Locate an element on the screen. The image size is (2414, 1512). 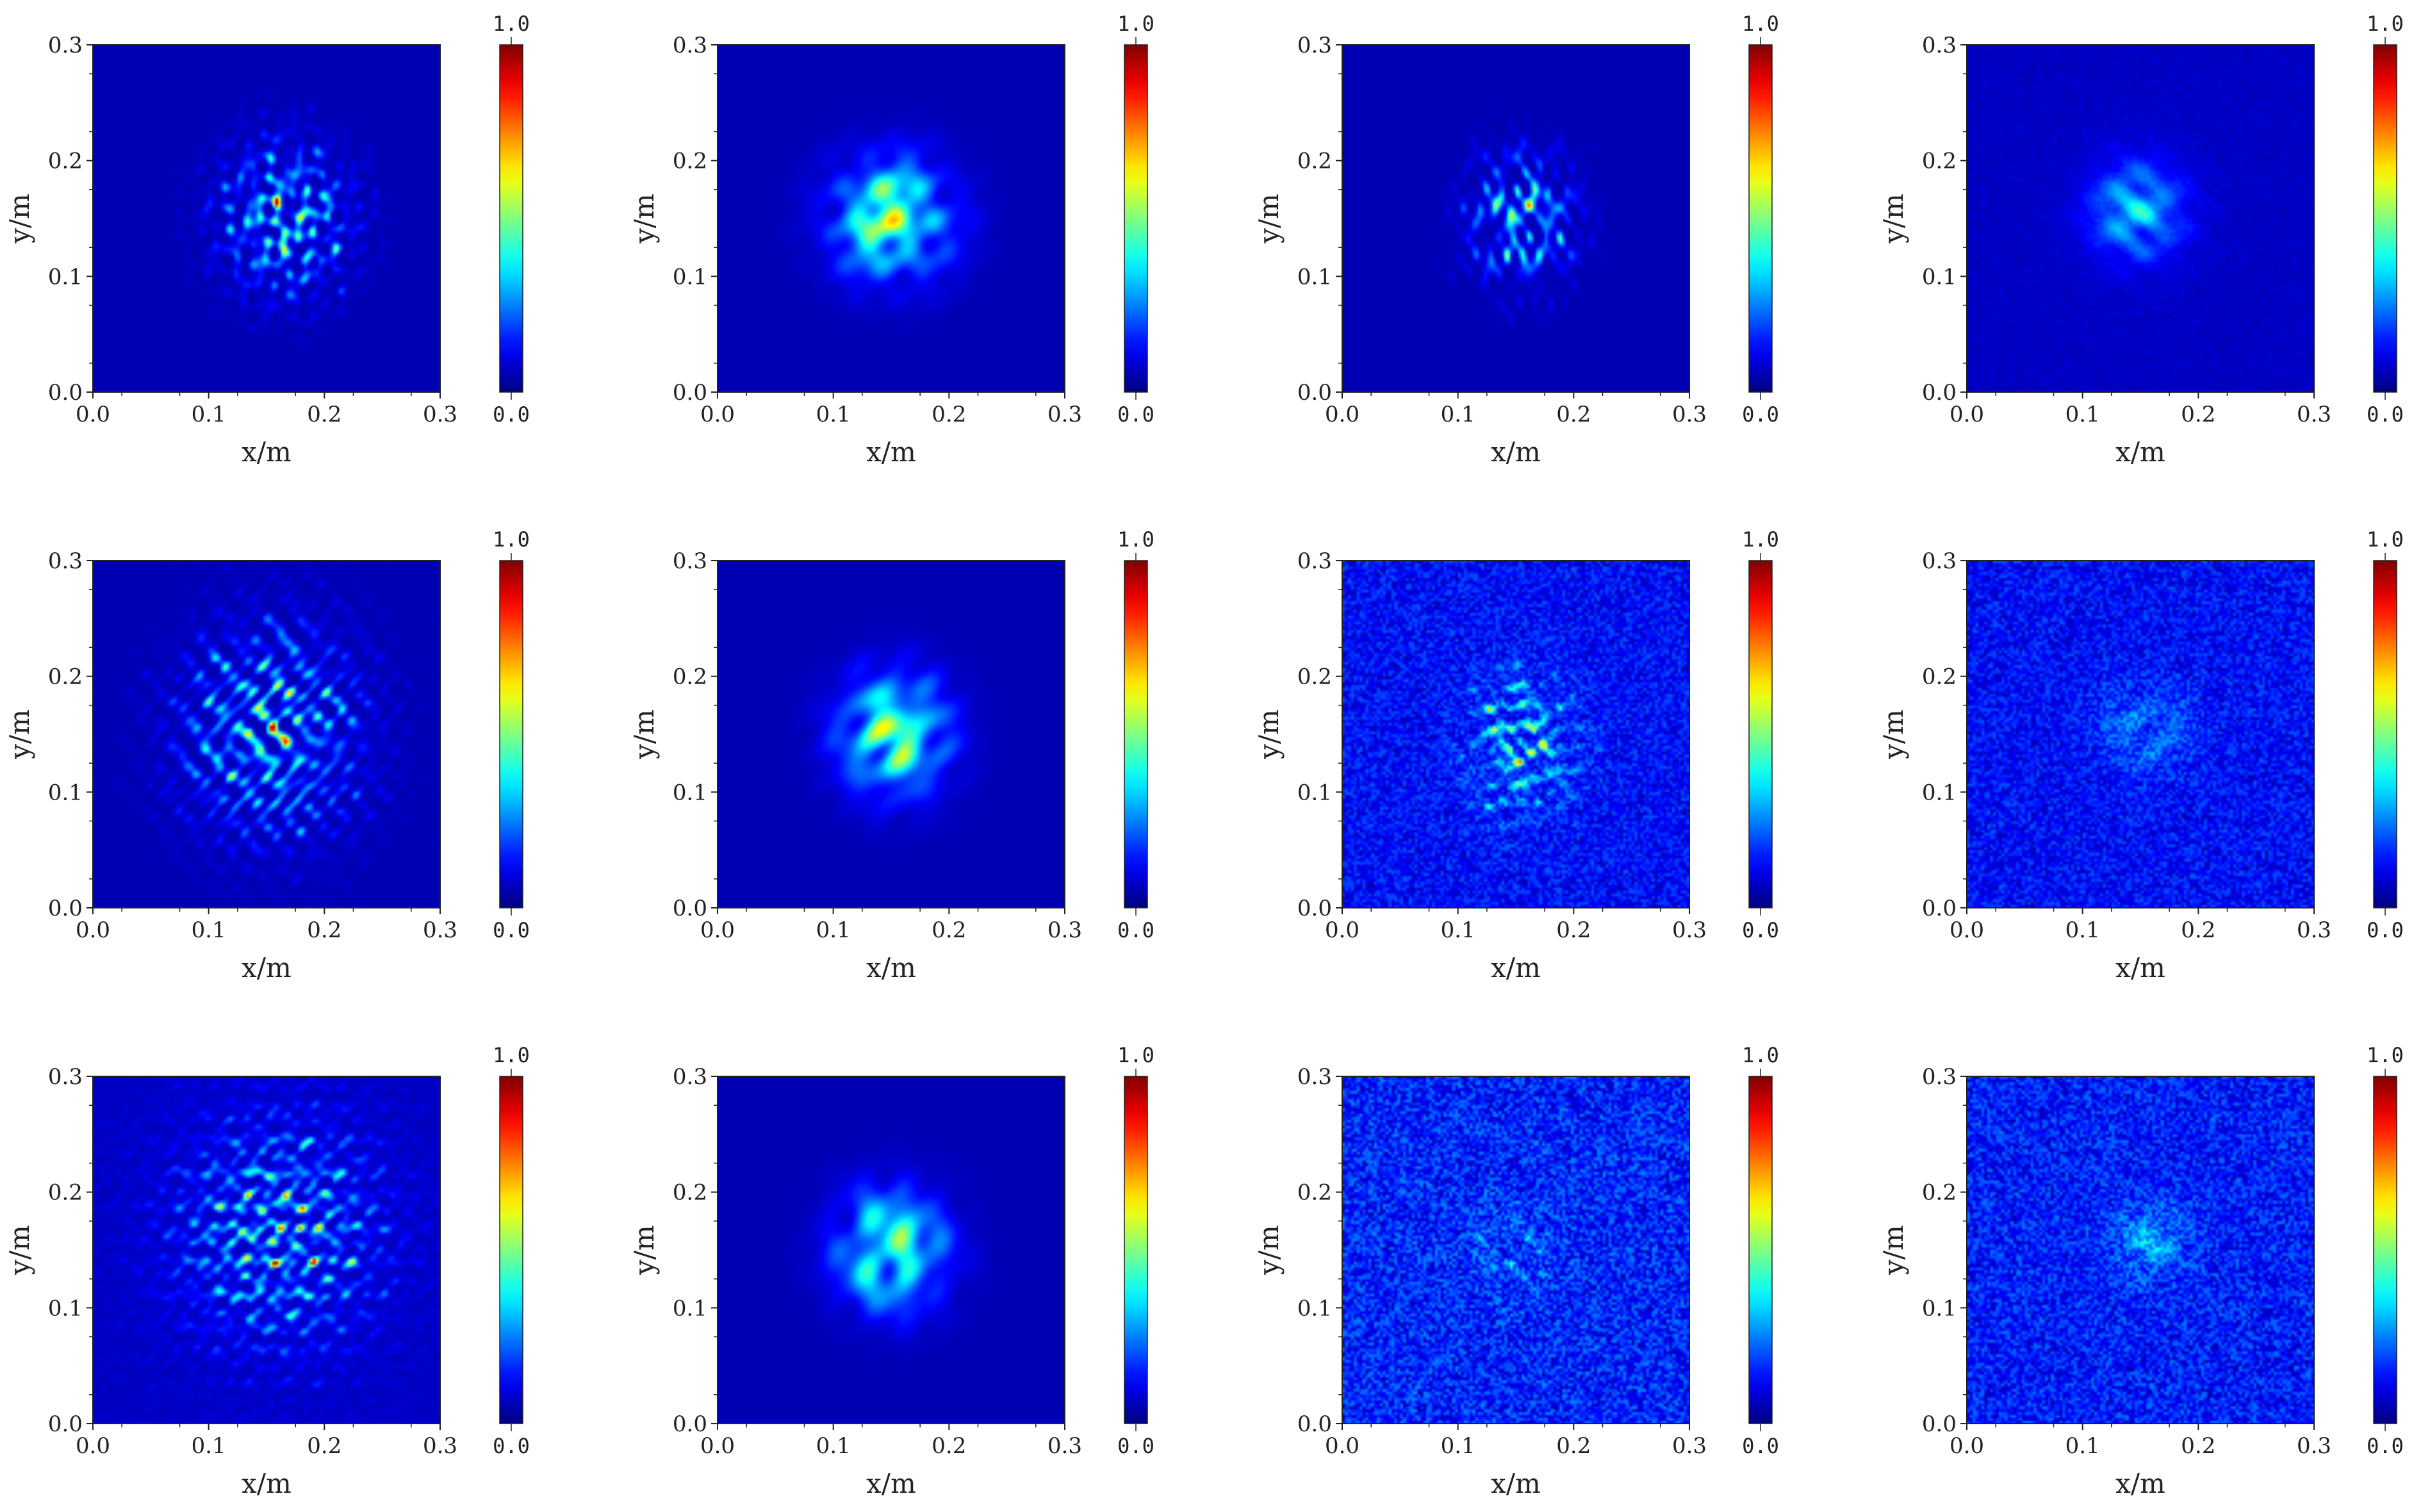
panel-r1c4: 0.0 0.1 0.2 0.3 0.0 0.1 0.2 0.3 x/m y/m 1.0 0.0 is located at coordinates (2141, 240).